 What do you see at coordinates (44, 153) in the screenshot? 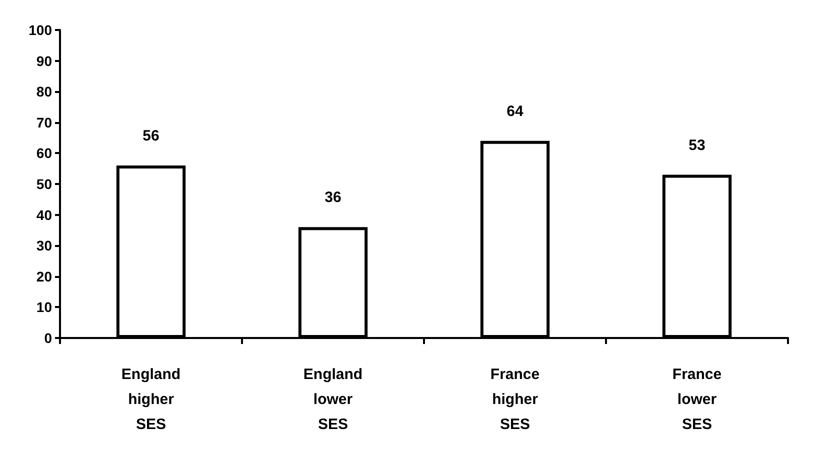
I see `y-tick-label: 60` at bounding box center [44, 153].